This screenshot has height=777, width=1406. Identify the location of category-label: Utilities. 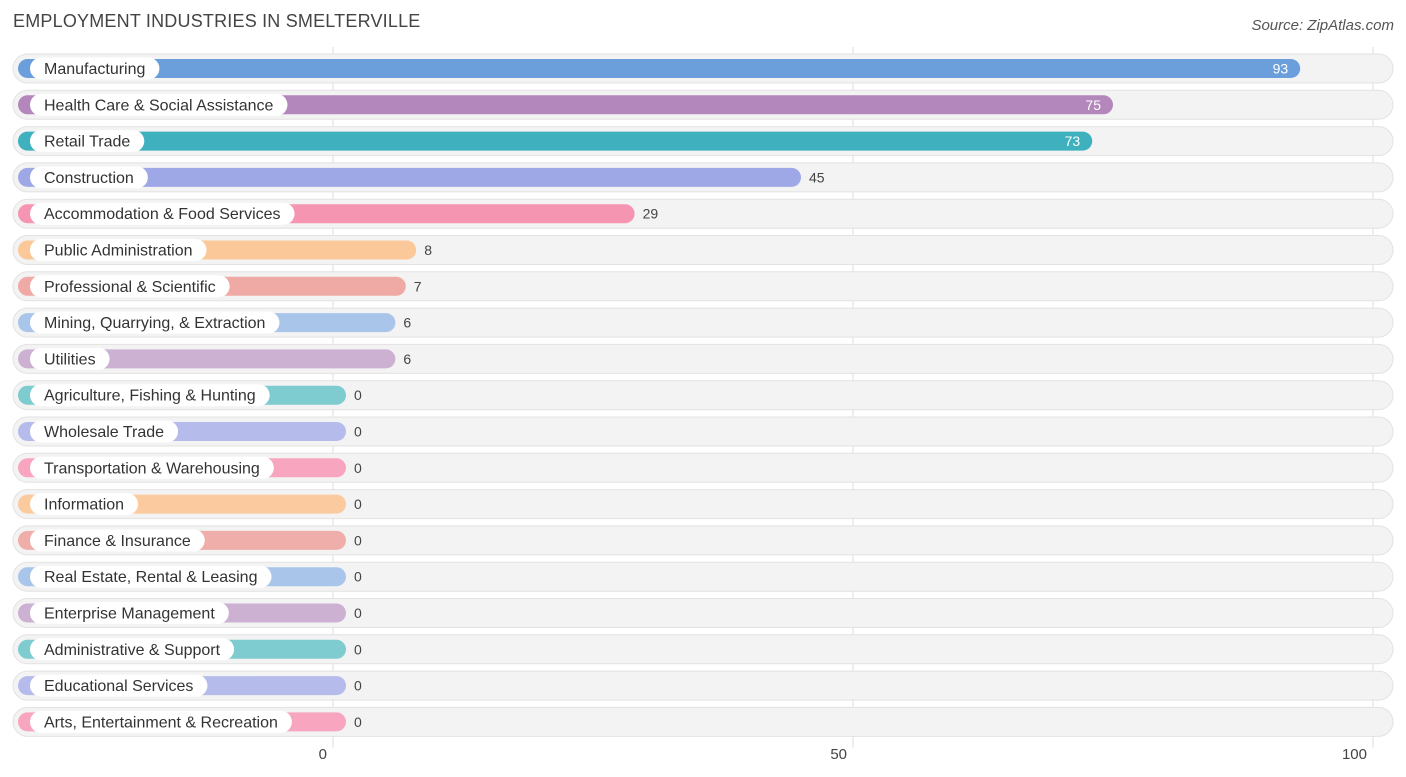
(70, 359).